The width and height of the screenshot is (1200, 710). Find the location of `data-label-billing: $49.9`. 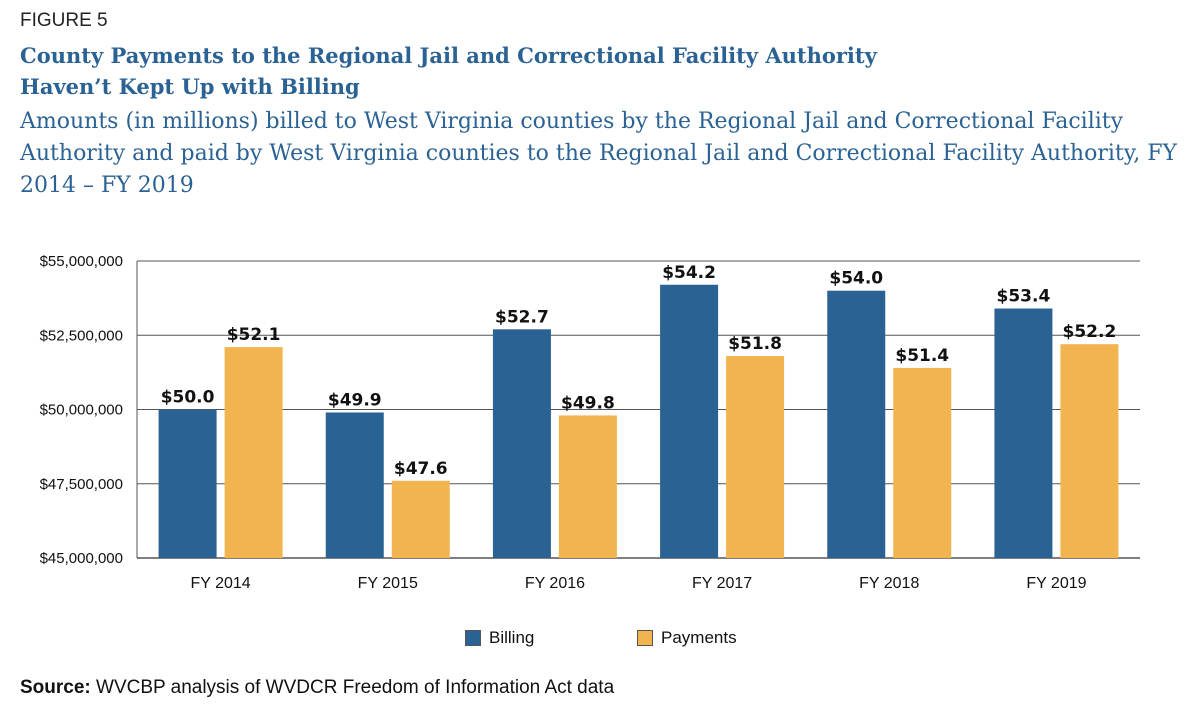

data-label-billing: $49.9 is located at coordinates (355, 400).